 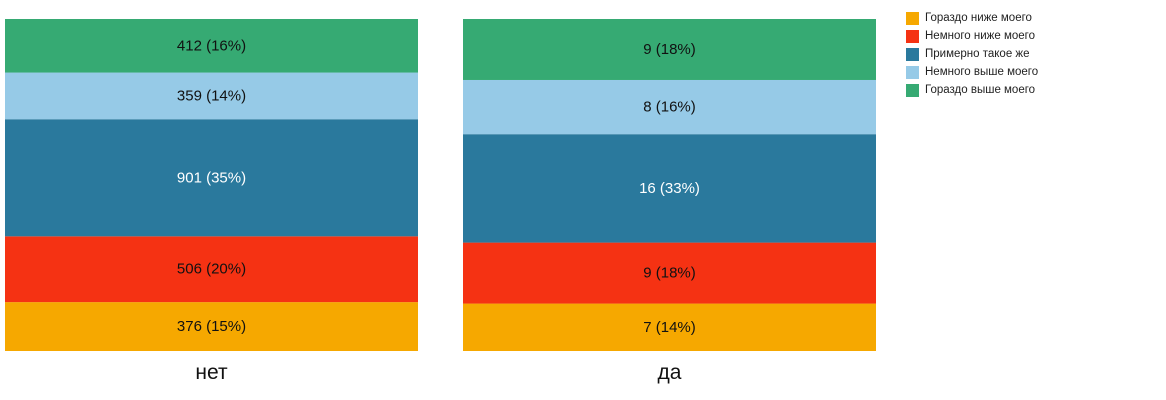 I want to click on data-label-2-5: 9 (18%), so click(x=669, y=49).